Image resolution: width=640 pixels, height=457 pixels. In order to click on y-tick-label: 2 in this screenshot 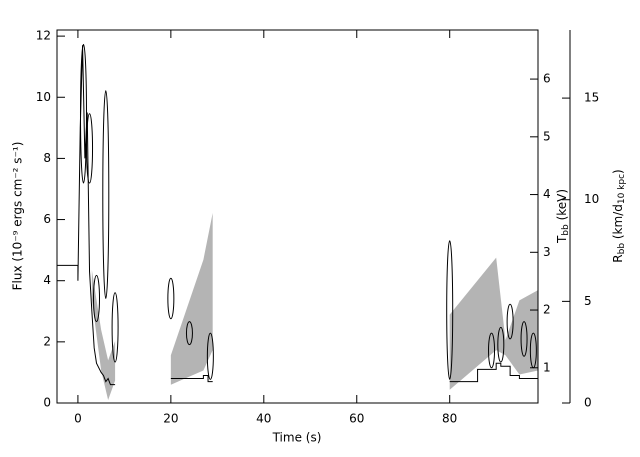, I will do `click(47, 341)`.